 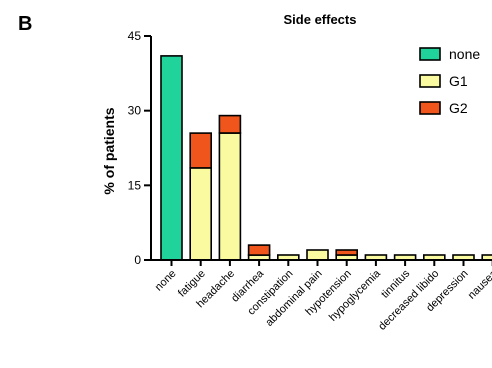 I want to click on legend-label-g2: G2, so click(x=458, y=108).